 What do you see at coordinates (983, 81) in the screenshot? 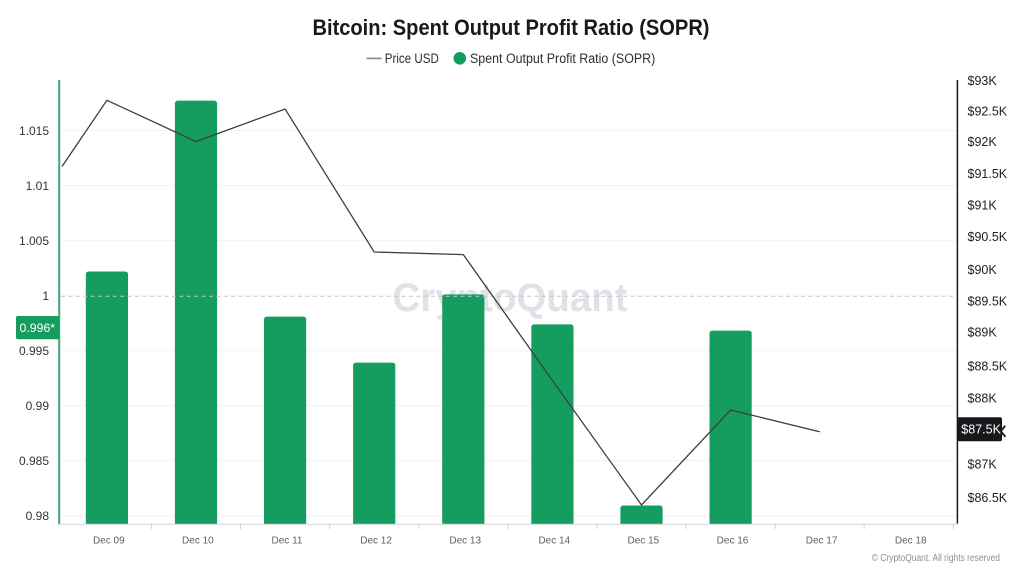
I see `svg-text: $93K` at bounding box center [983, 81].